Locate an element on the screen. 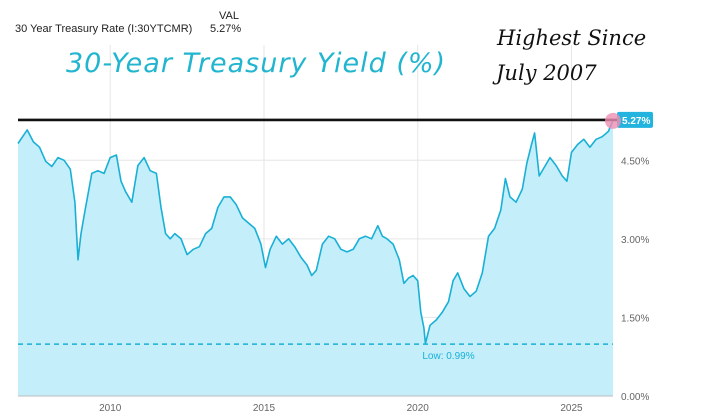 This screenshot has width=709, height=420. y-tick-label: 3.00% is located at coordinates (635, 240).